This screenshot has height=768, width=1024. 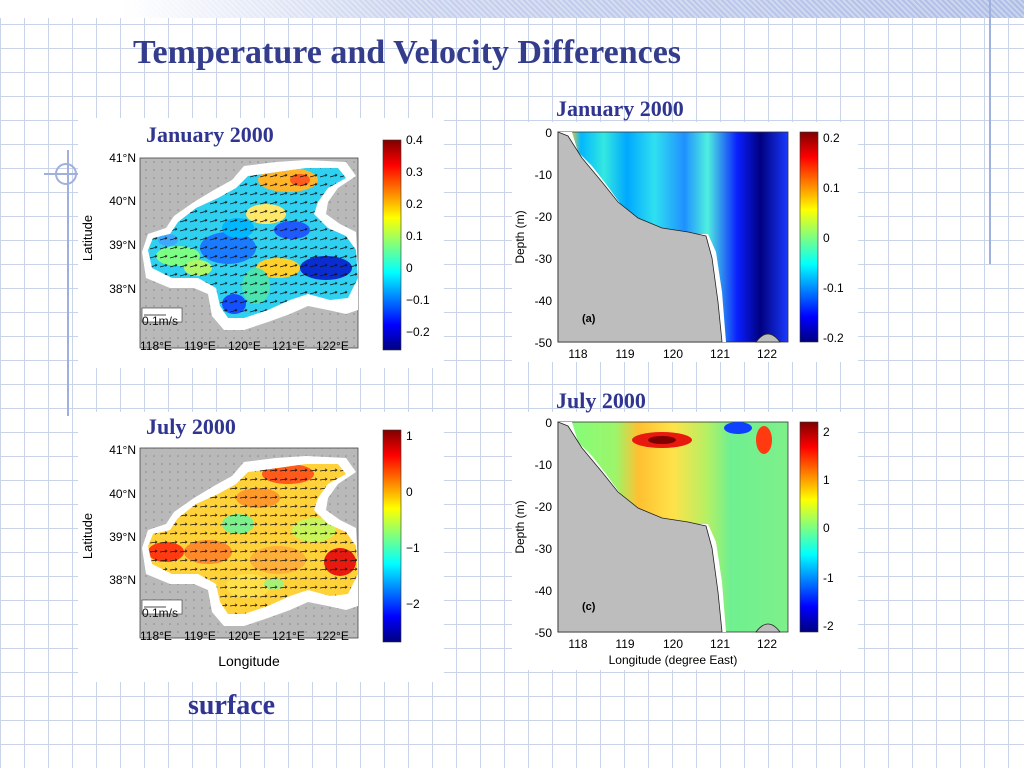 What do you see at coordinates (512, 9) in the screenshot?
I see `slide-top-bar` at bounding box center [512, 9].